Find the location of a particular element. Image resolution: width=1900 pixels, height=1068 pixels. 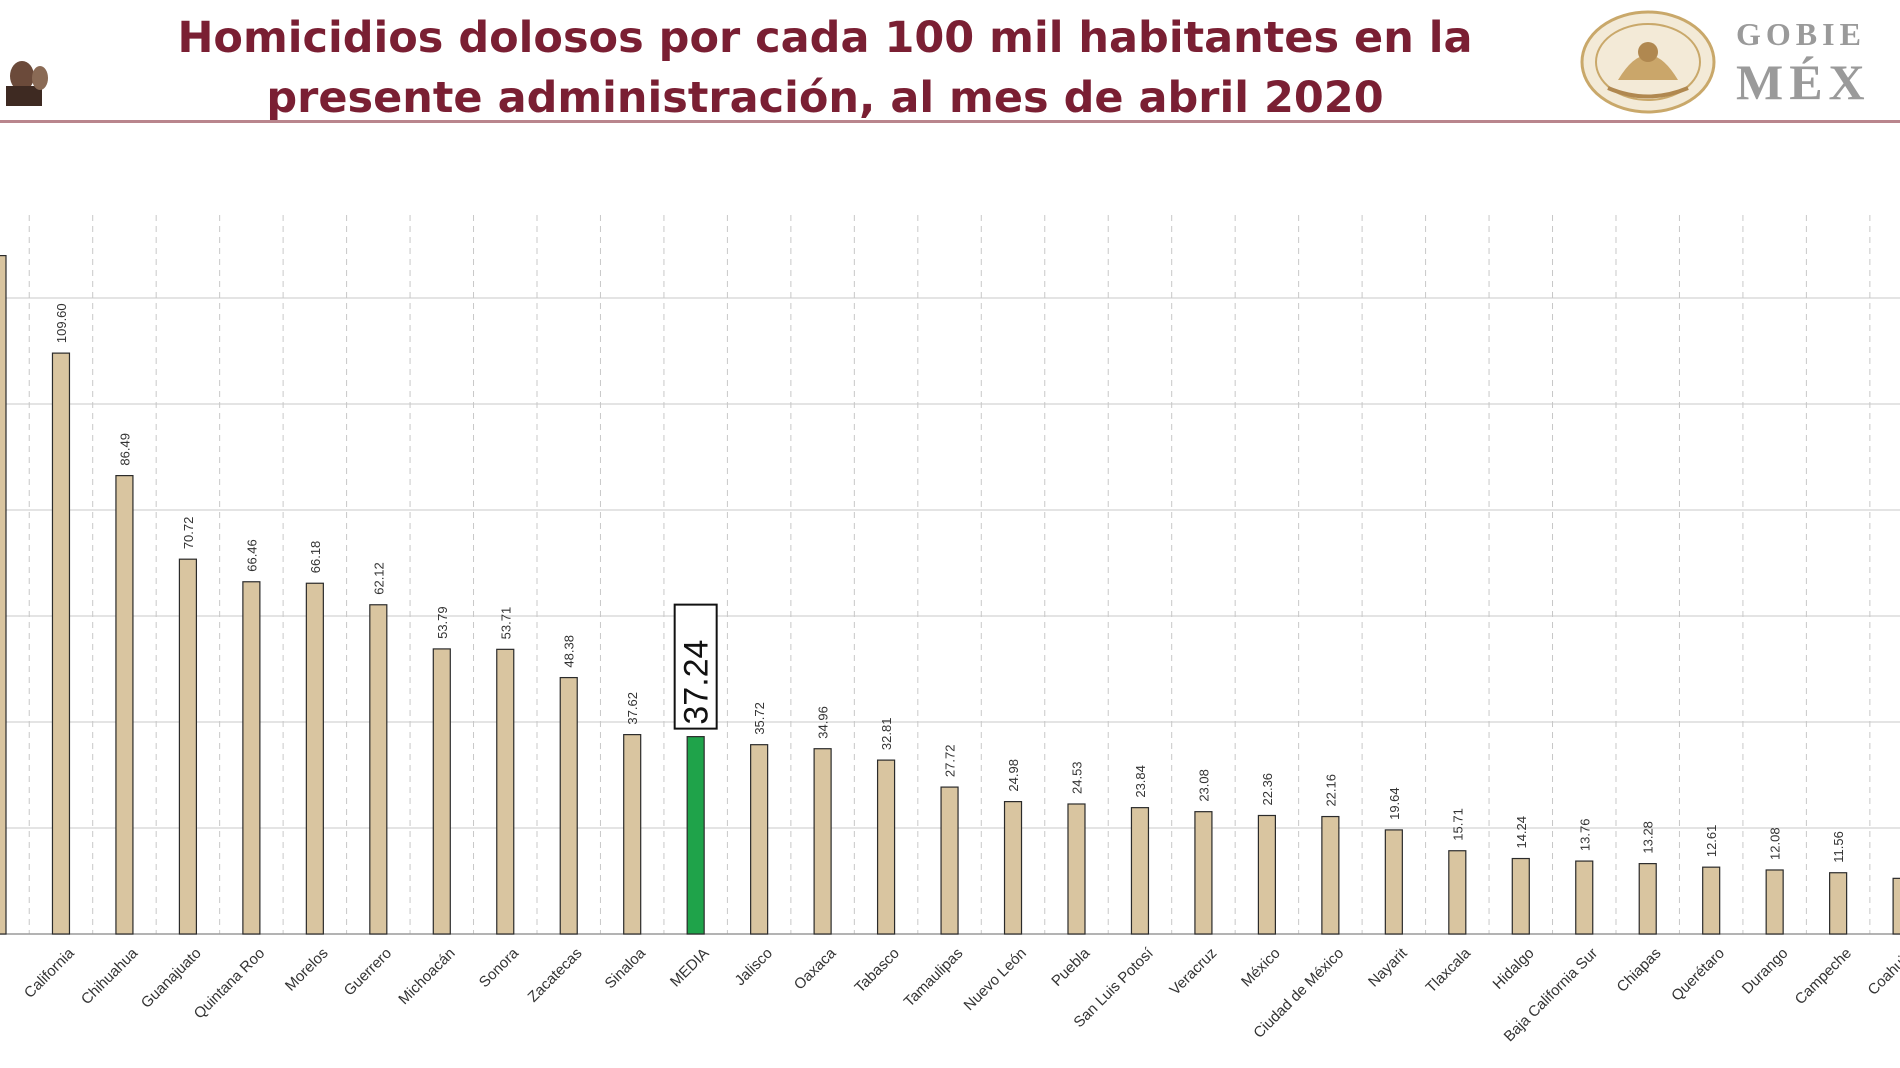

category-tick-label: Chiapas is located at coordinates (1639, 970).